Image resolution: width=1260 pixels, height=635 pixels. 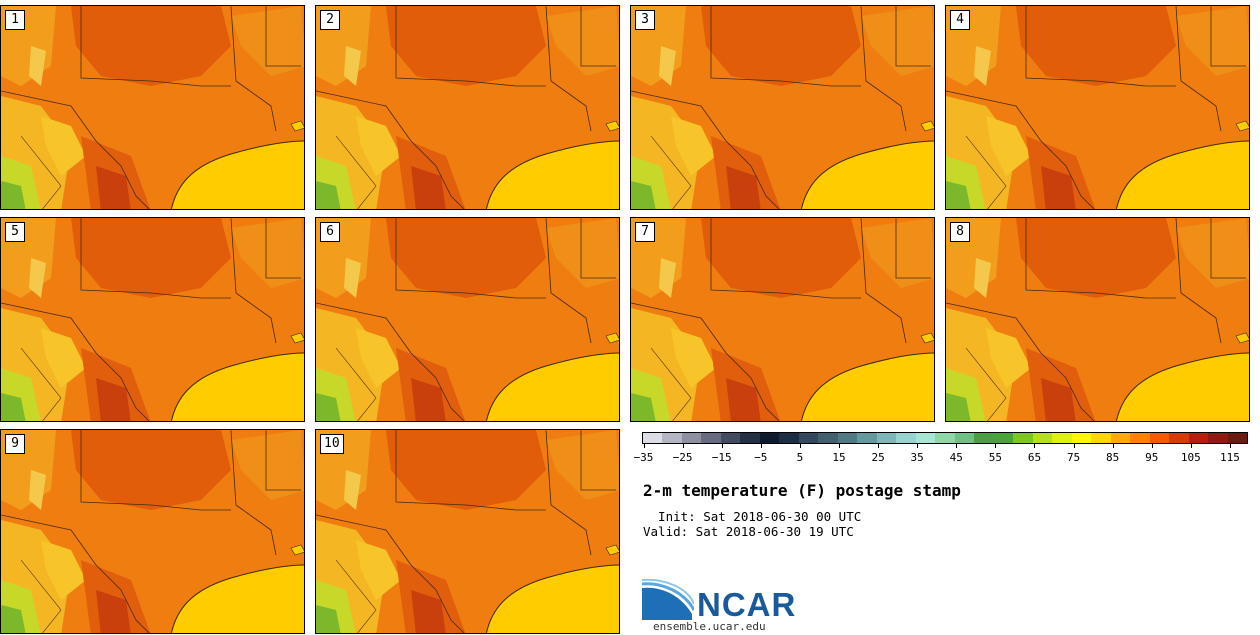 What do you see at coordinates (761, 457) in the screenshot?
I see `colorbar-tick-label: −5` at bounding box center [761, 457].